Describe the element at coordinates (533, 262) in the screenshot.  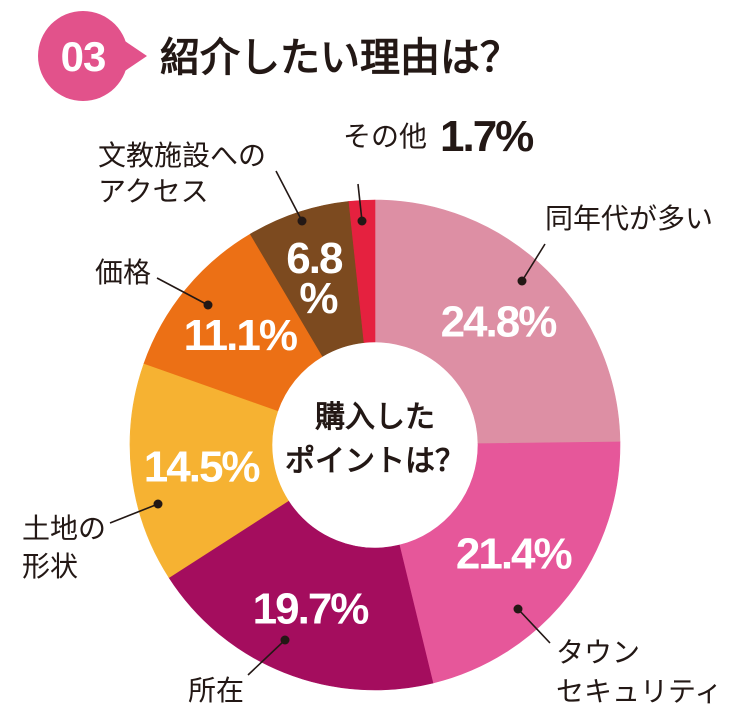
I see `leader-line-same-generation` at that location.